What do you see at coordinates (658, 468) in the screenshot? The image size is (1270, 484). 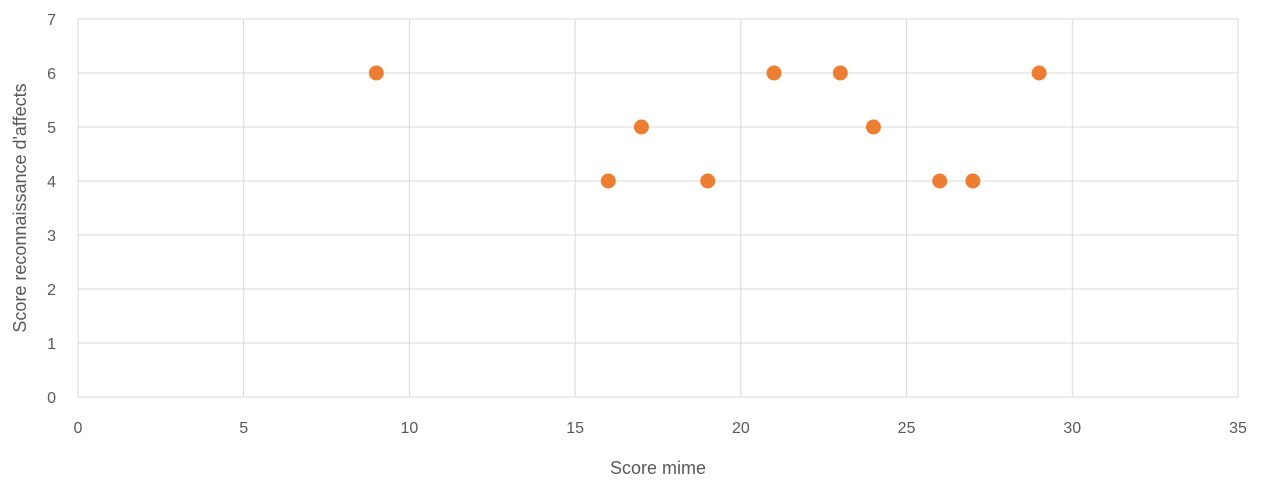 I see `x-axis-title: Score mime` at bounding box center [658, 468].